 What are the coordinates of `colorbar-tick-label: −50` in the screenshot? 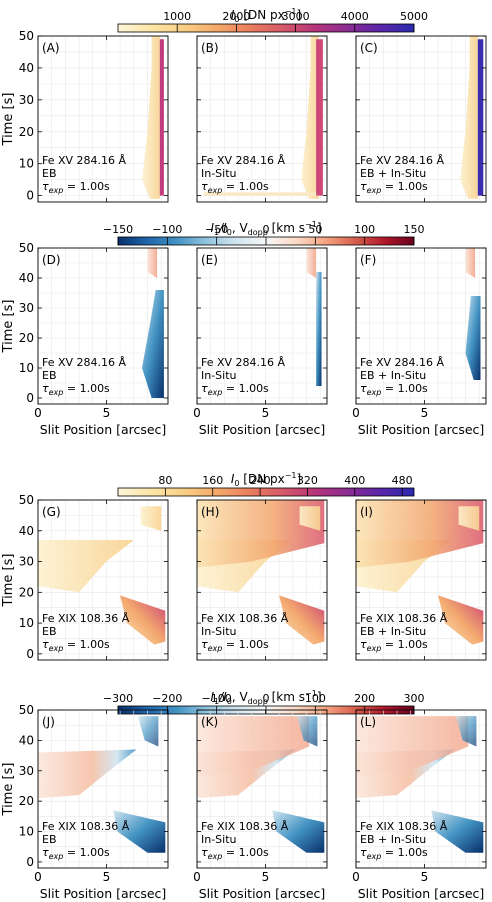 It's located at (216, 229).